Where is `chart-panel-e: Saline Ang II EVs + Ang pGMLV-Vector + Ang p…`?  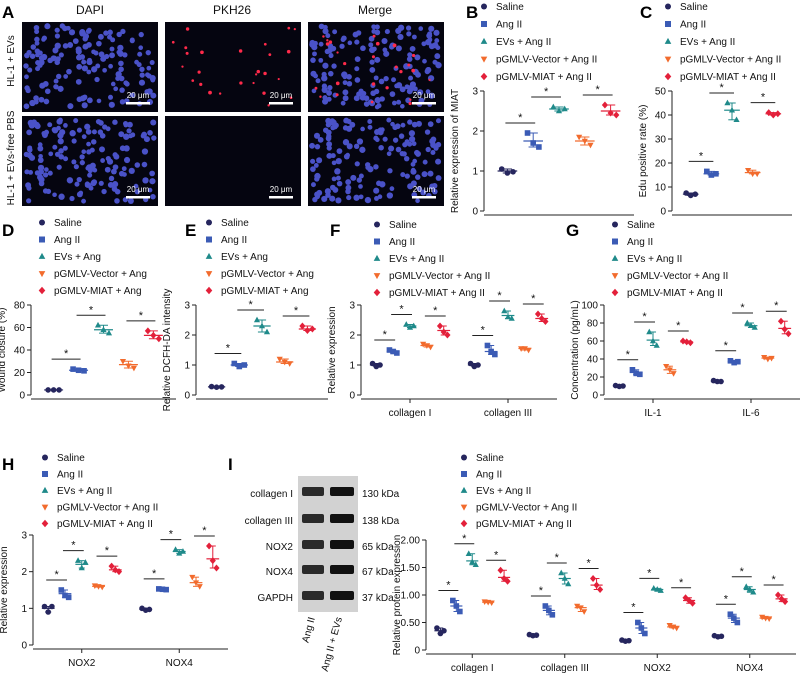 chart-panel-e: Saline Ang II EVs + Ang pGMLV-Vector + Ang p… is located at coordinates (245, 314).